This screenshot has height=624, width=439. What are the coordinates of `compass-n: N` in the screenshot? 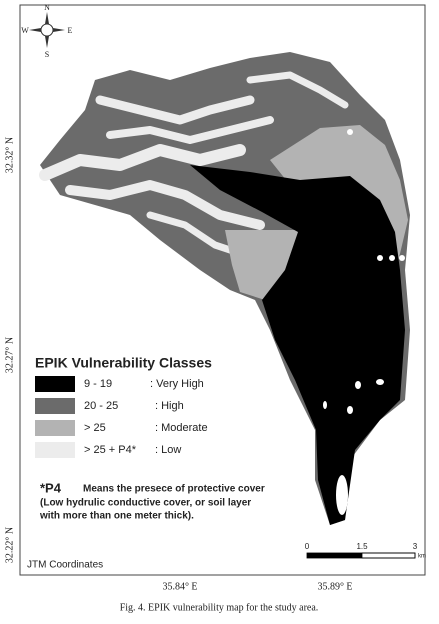 It's located at (47, 7).